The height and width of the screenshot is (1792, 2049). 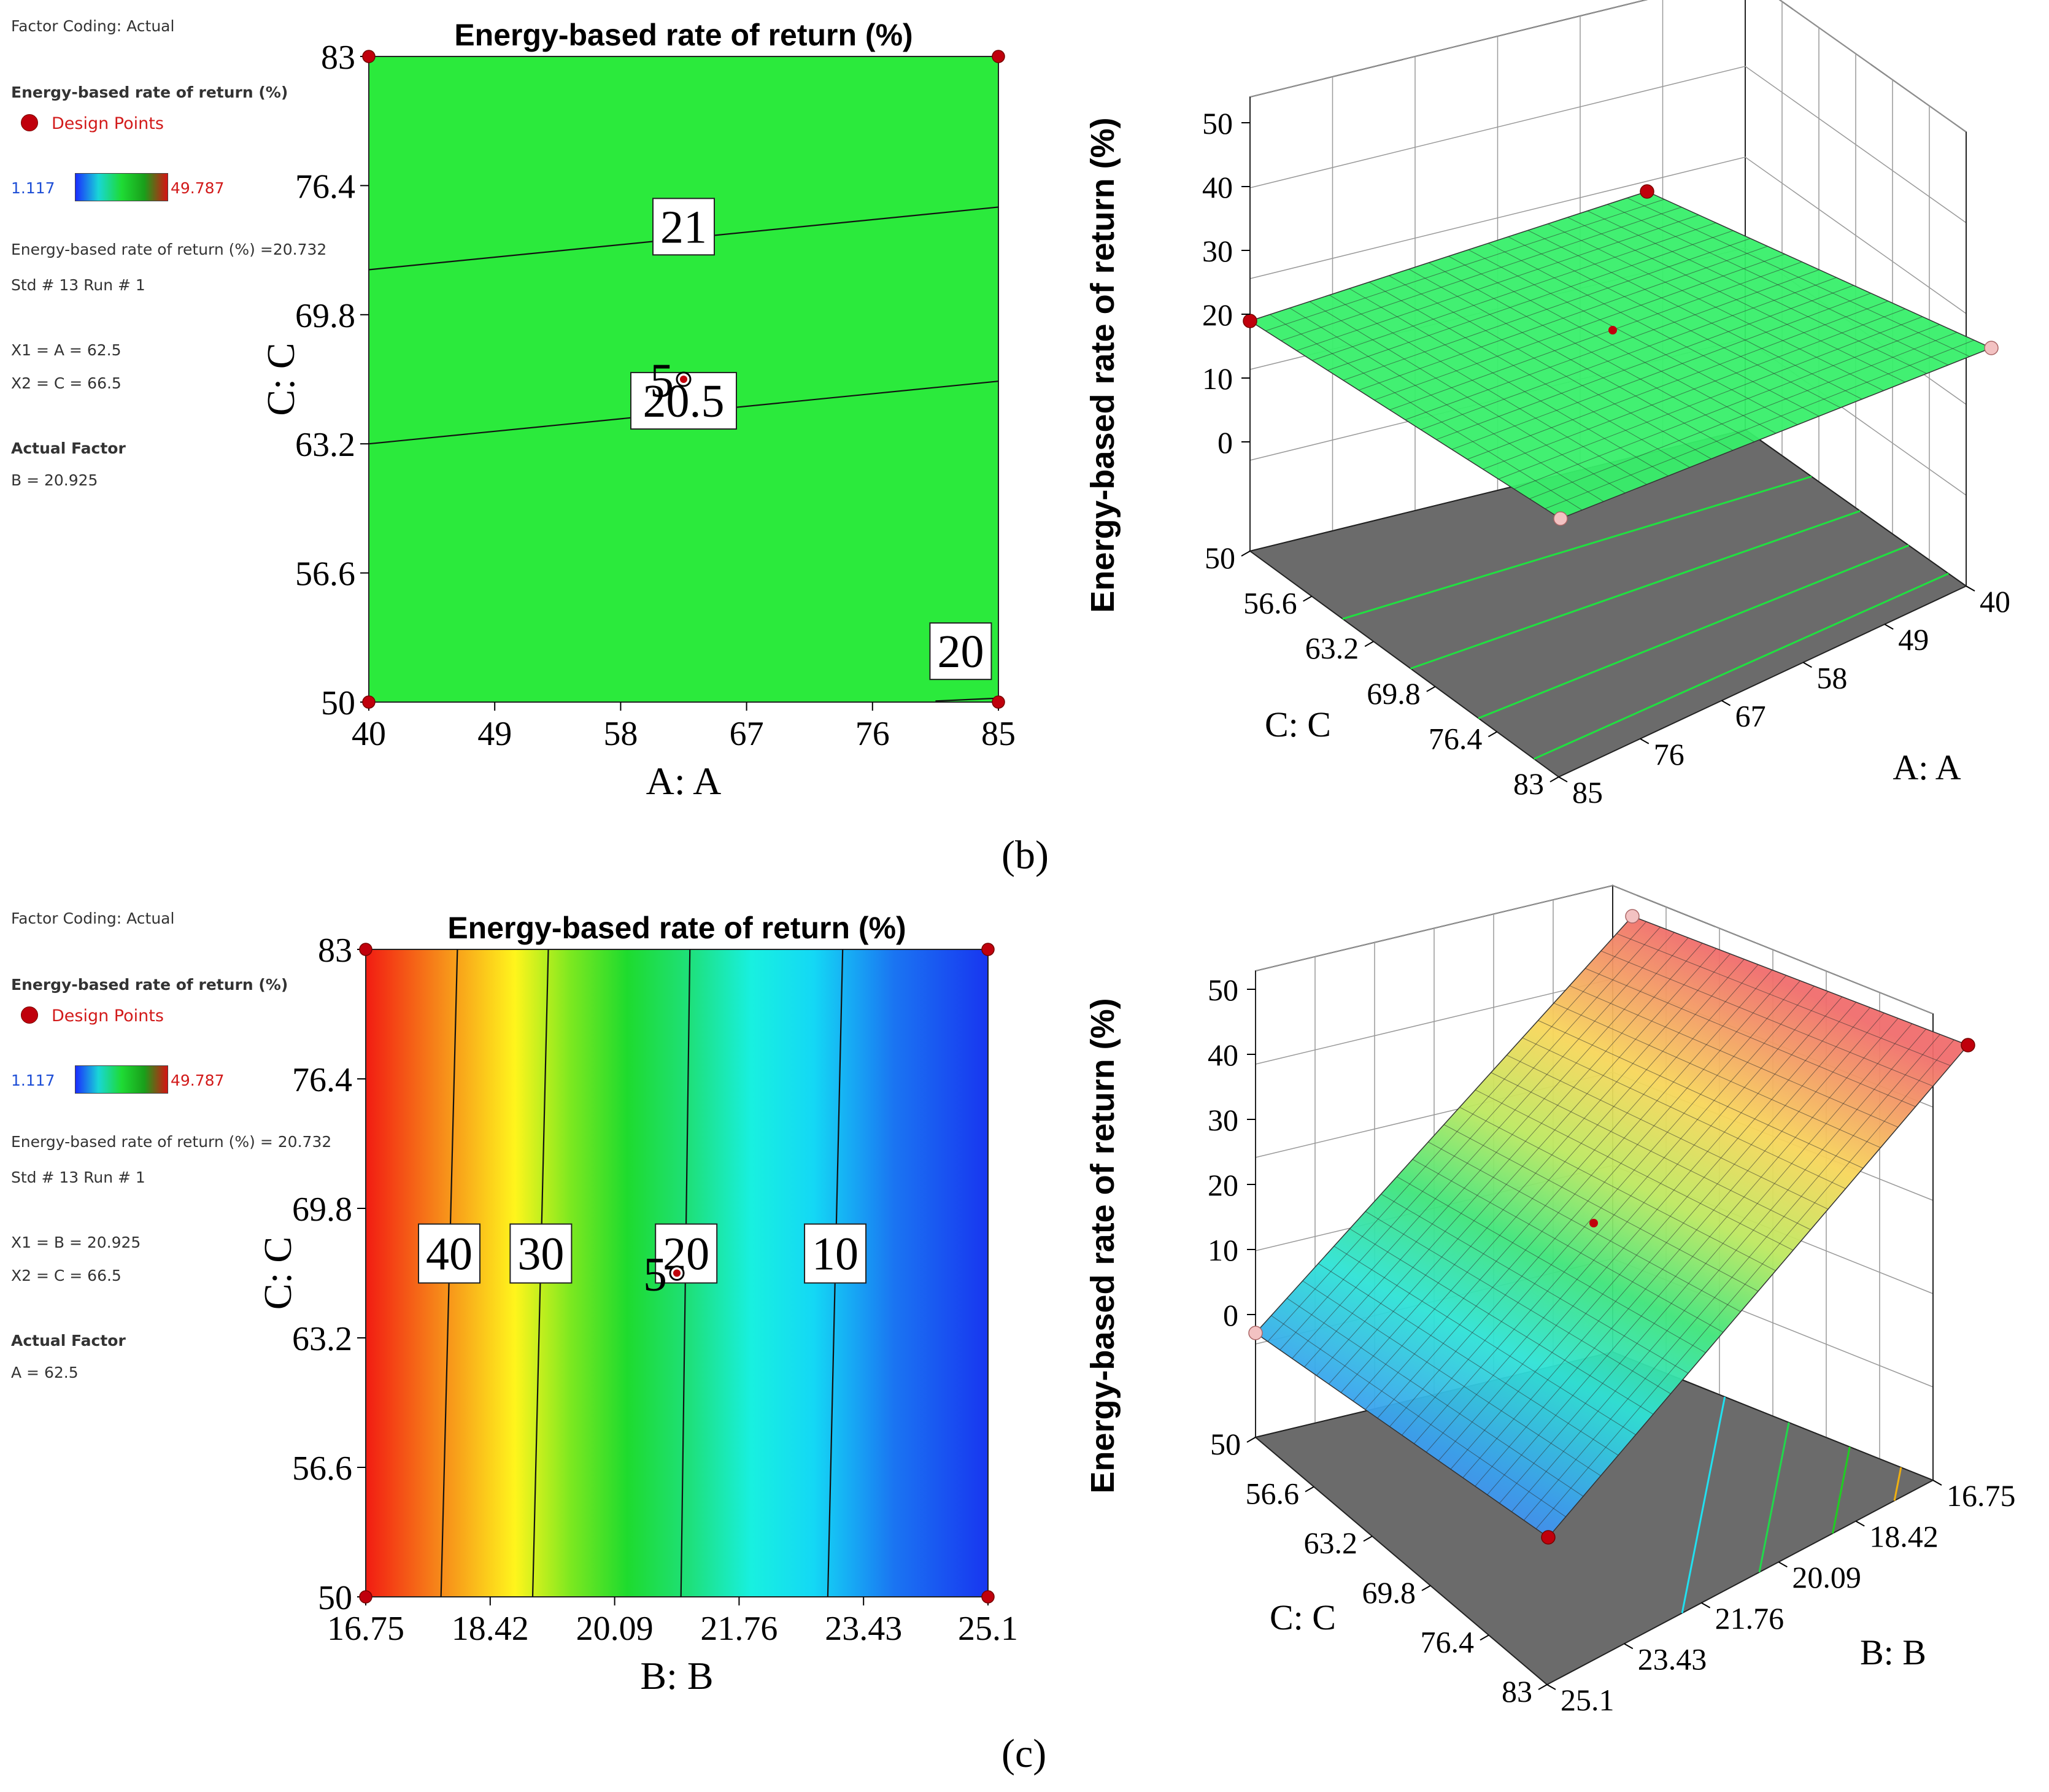 What do you see at coordinates (1832, 678) in the screenshot?
I see `other-axis-tick-label: 58` at bounding box center [1832, 678].